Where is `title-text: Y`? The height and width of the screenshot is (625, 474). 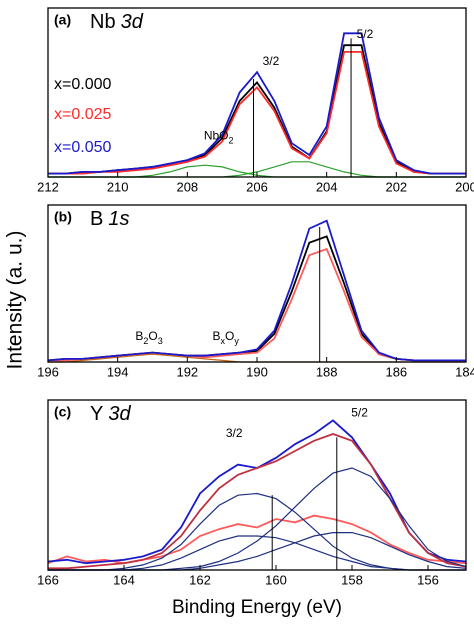 title-text: Y is located at coordinates (96, 414).